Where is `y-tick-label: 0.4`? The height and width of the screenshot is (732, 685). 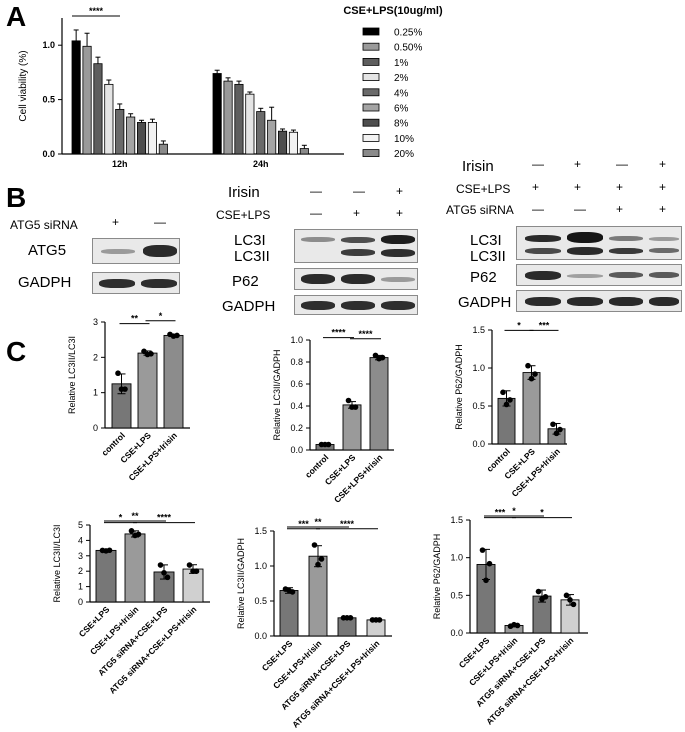 y-tick-label: 0.4 is located at coordinates (296, 406).